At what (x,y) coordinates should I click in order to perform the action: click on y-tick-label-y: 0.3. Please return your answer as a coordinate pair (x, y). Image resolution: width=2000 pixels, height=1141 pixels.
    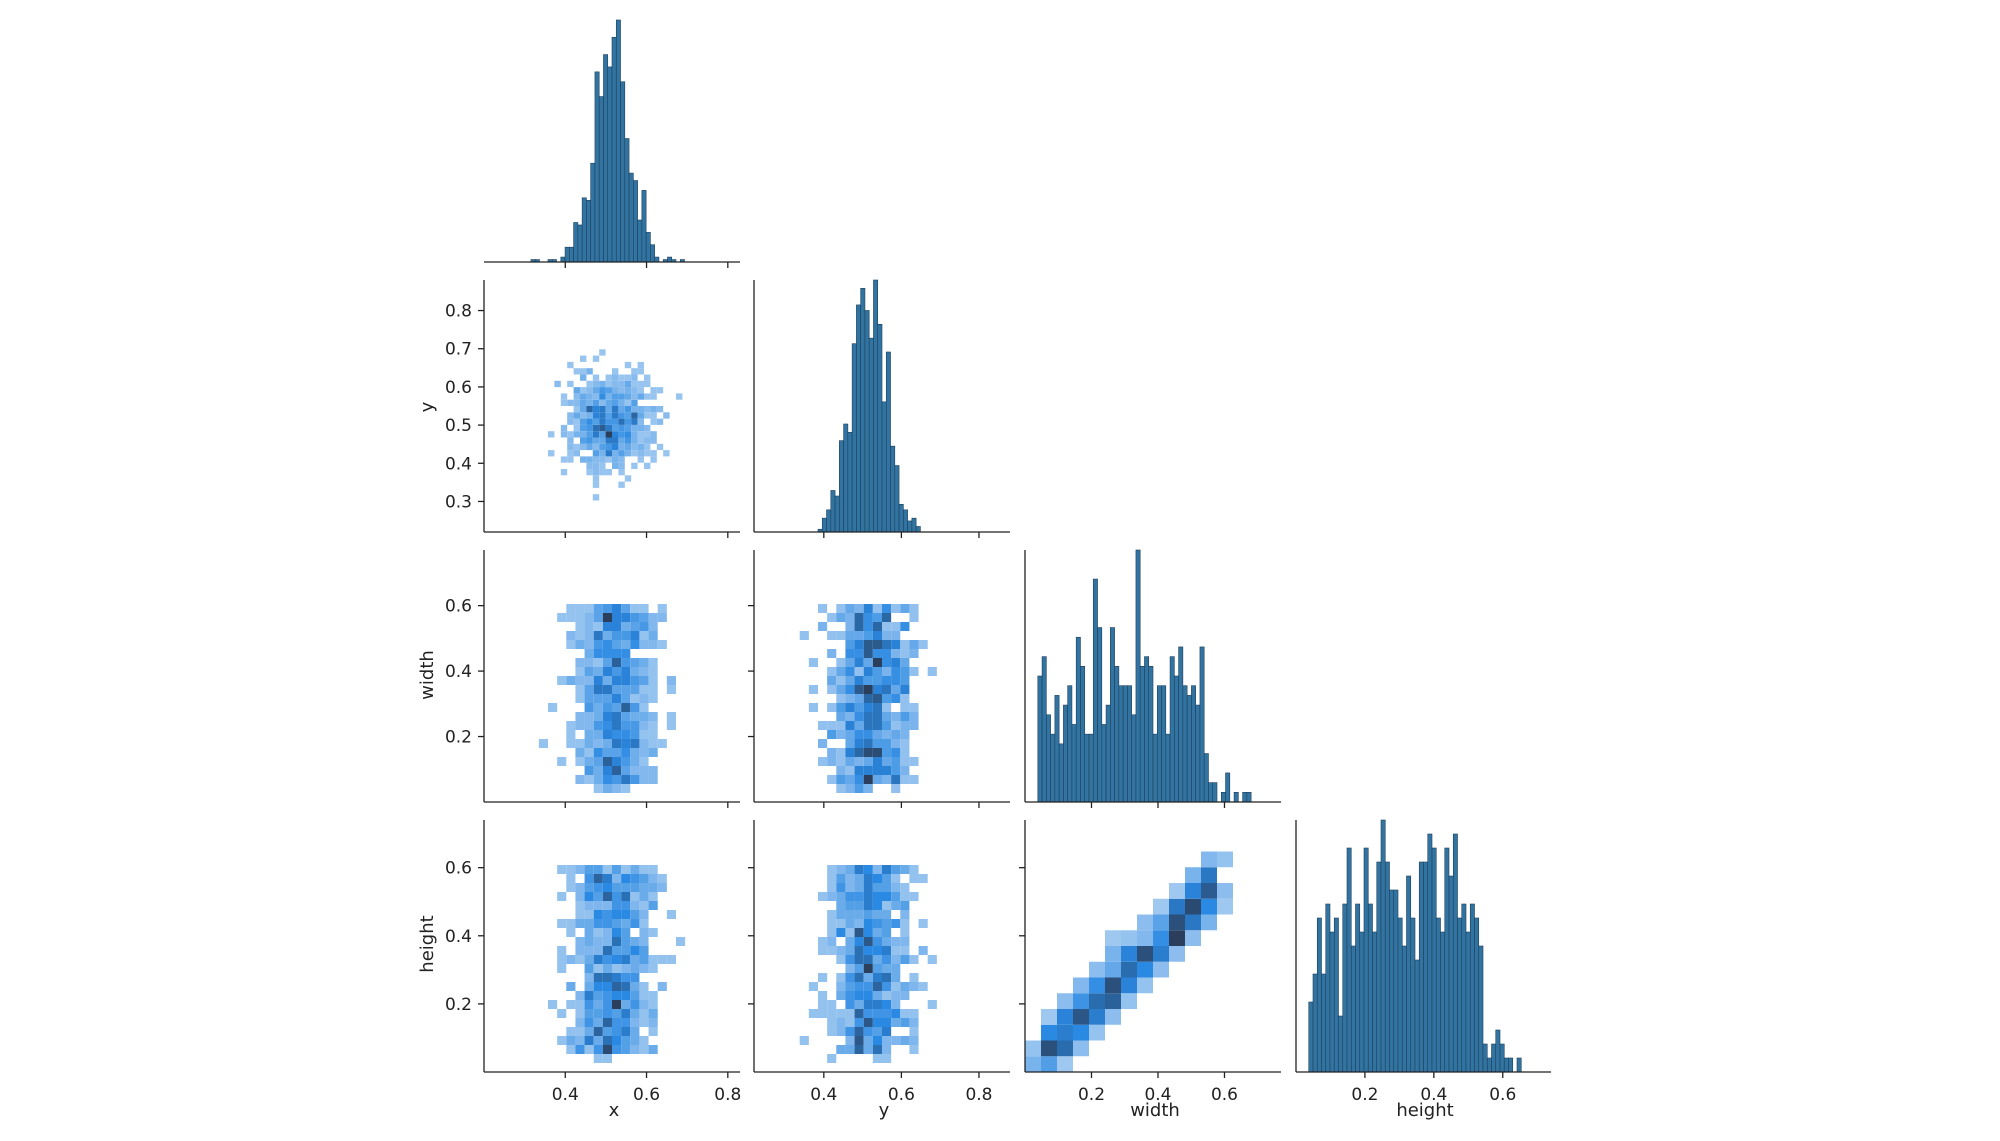
    Looking at the image, I should click on (458, 502).